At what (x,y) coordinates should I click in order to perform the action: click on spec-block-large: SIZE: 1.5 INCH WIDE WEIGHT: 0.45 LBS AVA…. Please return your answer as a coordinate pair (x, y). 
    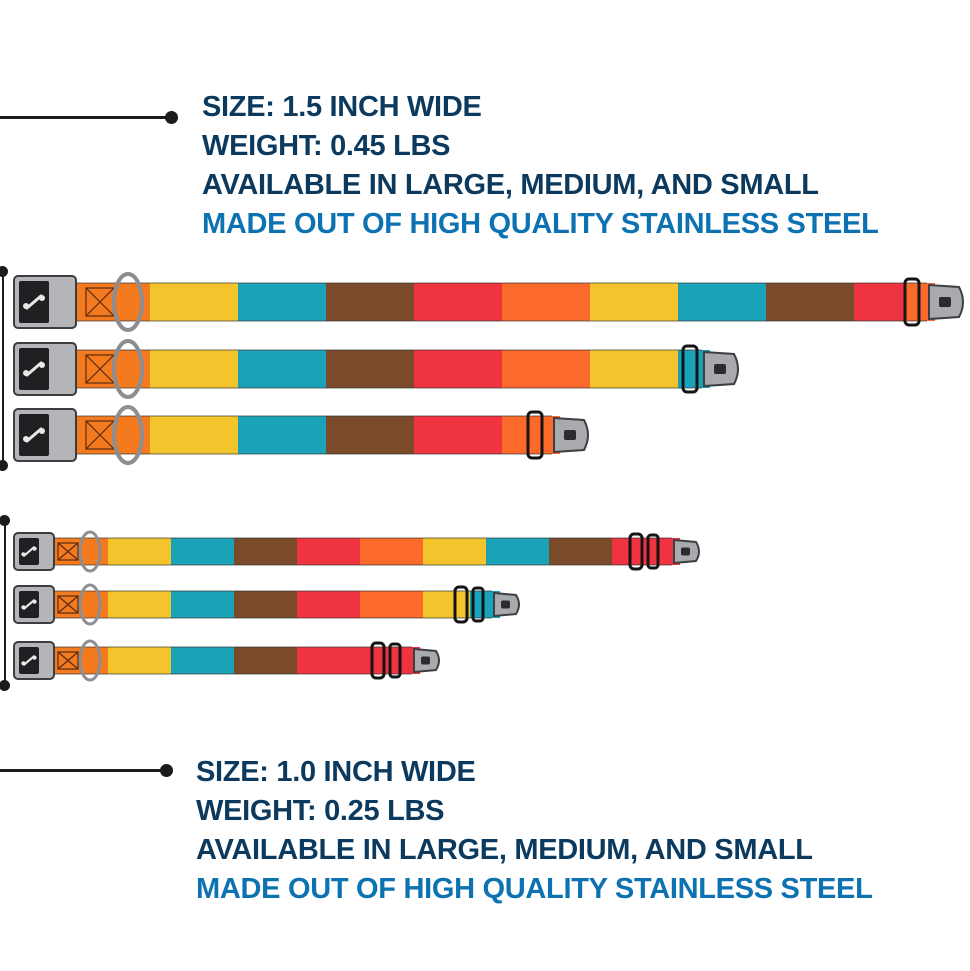
    Looking at the image, I should click on (540, 166).